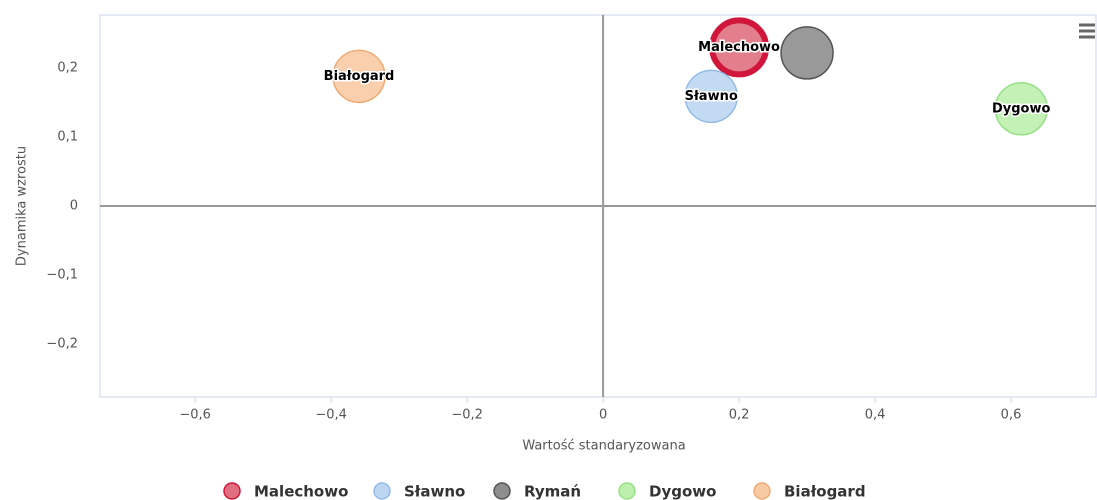 The height and width of the screenshot is (500, 1097). What do you see at coordinates (603, 415) in the screenshot?
I see `x-tick-label: 0` at bounding box center [603, 415].